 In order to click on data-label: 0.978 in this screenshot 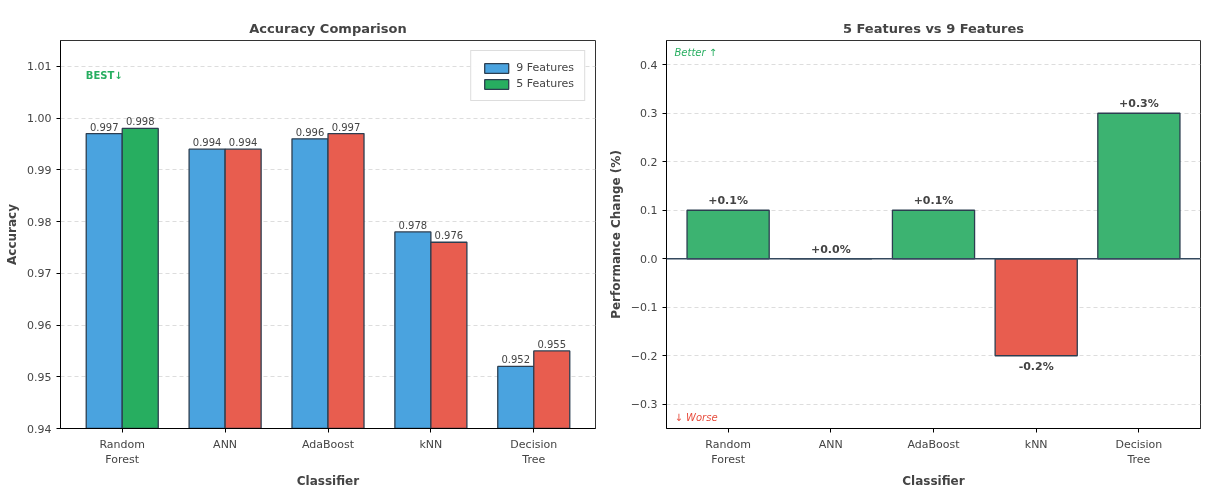, I will do `click(413, 225)`.